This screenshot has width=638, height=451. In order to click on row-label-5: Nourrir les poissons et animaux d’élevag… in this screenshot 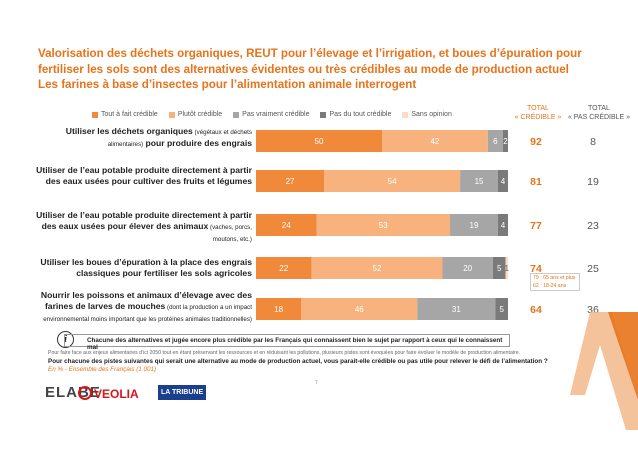, I will do `click(141, 307)`.